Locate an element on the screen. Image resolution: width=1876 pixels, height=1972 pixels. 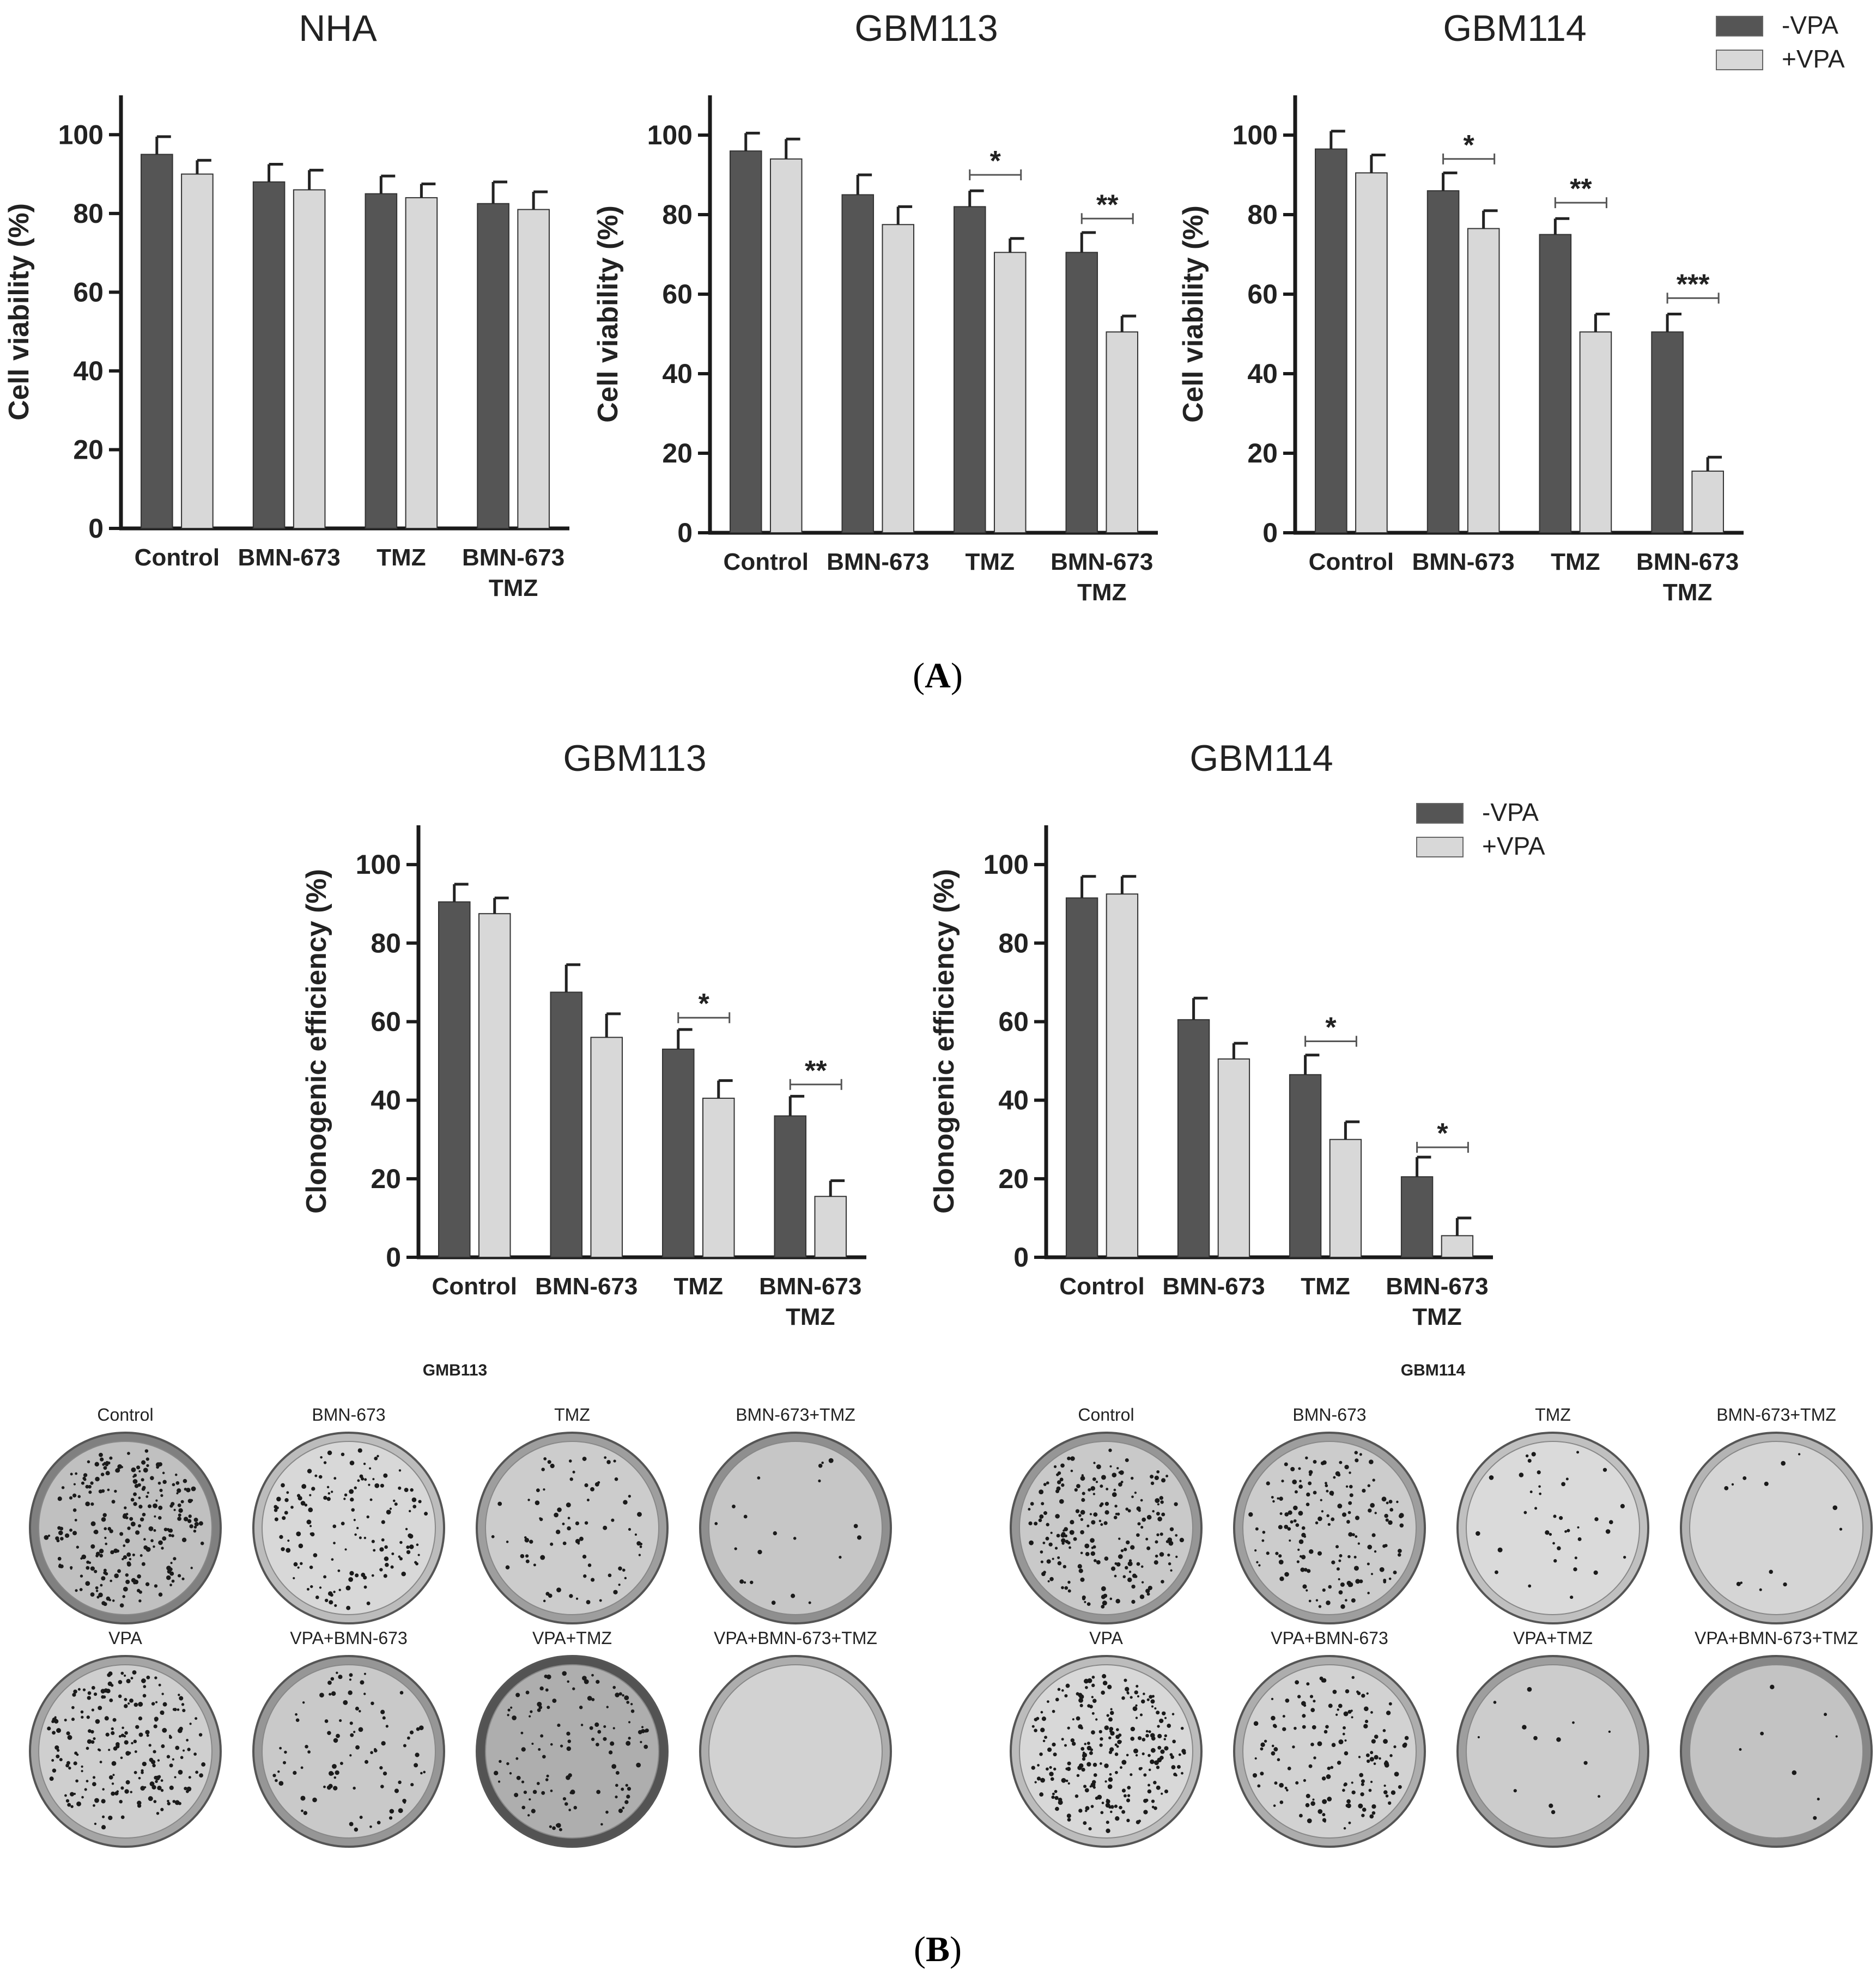
y-tick-label: 100 is located at coordinates (81, 134).